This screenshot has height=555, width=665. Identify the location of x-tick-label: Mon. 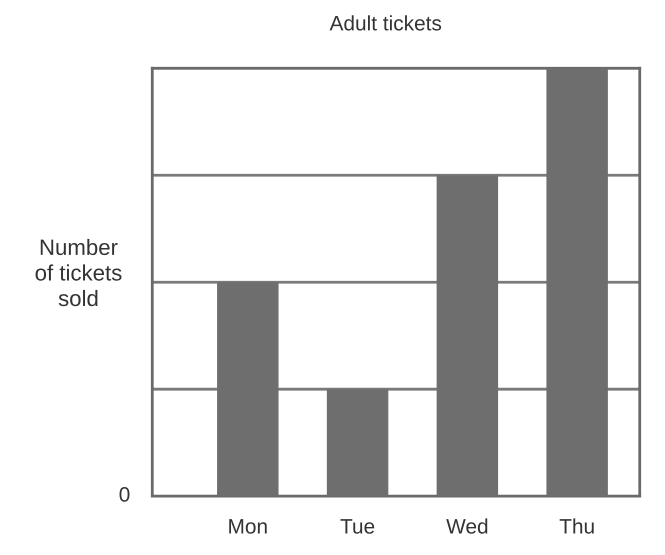
(248, 526).